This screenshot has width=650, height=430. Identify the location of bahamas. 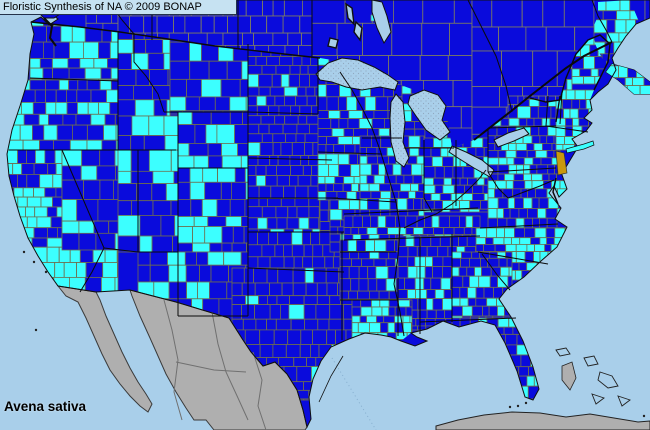
(593, 377).